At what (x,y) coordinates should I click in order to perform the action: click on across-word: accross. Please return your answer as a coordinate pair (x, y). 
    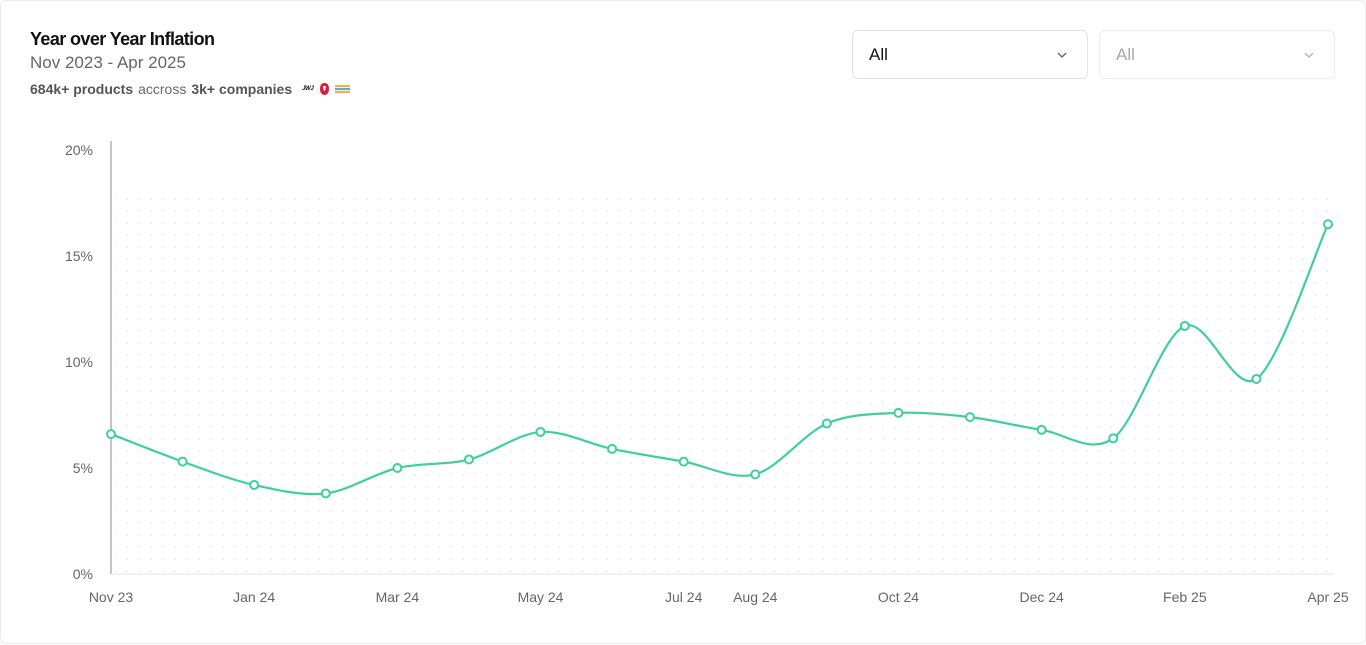
    Looking at the image, I should click on (162, 89).